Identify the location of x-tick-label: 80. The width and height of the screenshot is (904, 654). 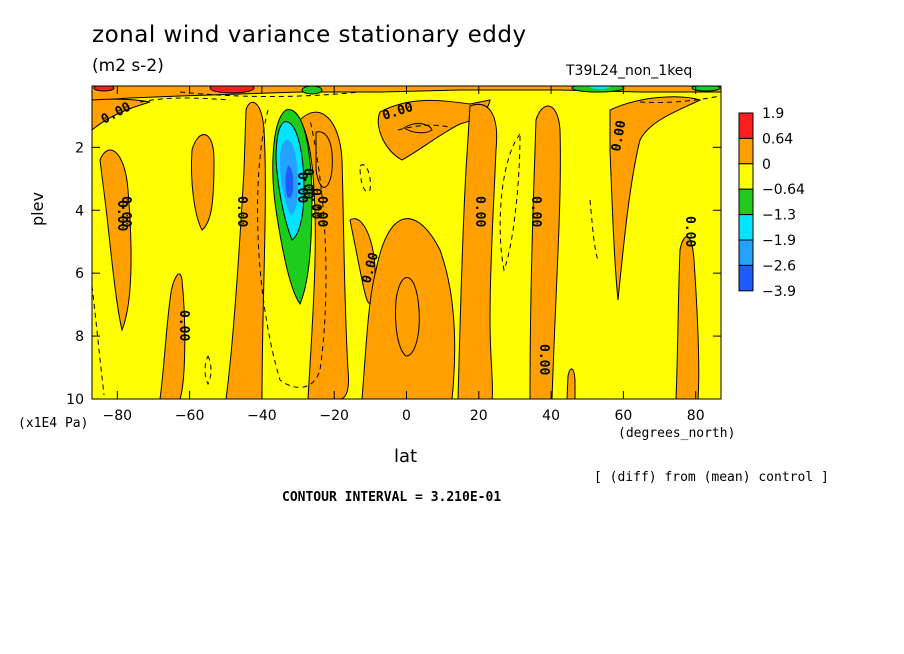
(696, 416).